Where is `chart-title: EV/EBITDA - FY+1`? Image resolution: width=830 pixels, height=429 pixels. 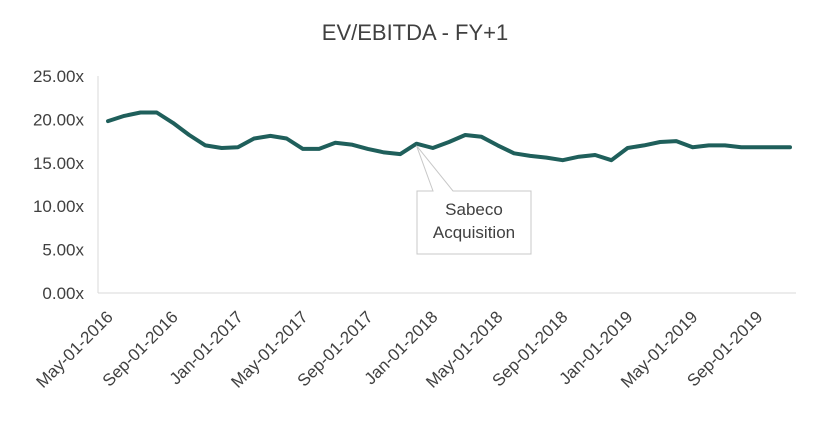 chart-title: EV/EBITDA - FY+1 is located at coordinates (415, 32).